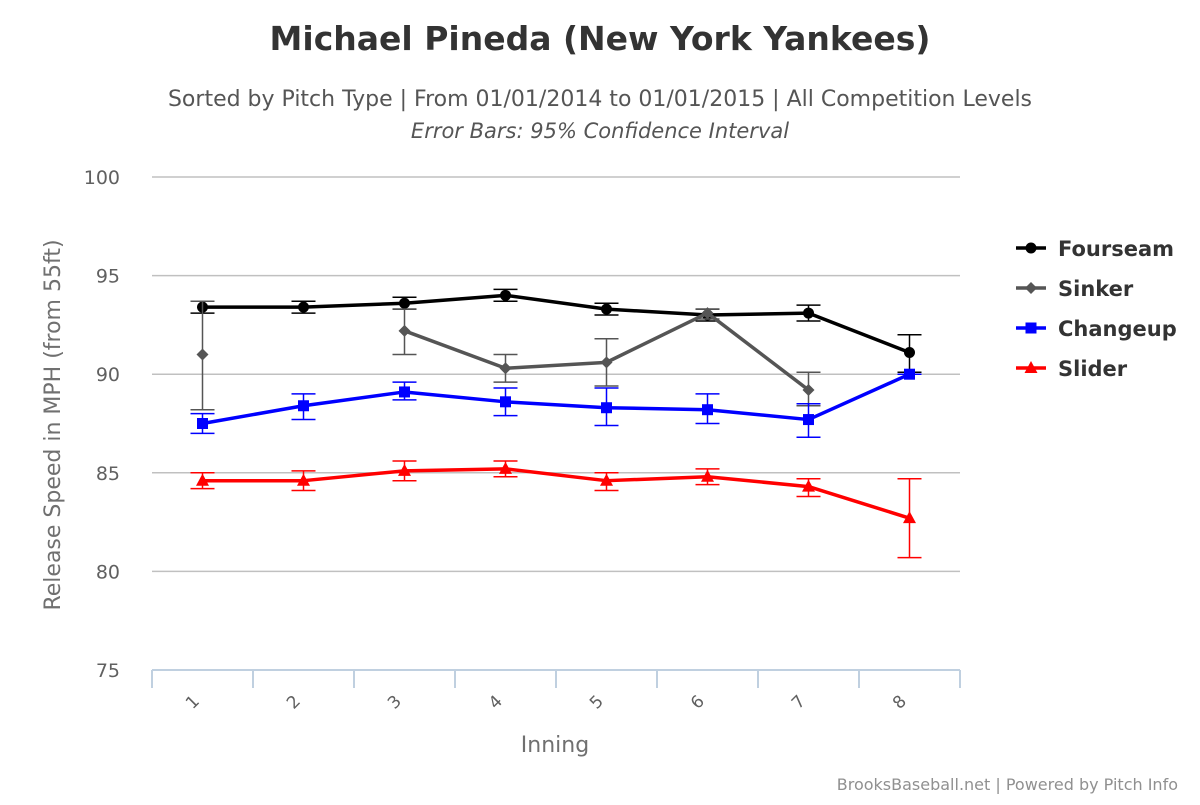 The height and width of the screenshot is (805, 1200). I want to click on legend-item-fourseam: Fourseam, so click(1095, 249).